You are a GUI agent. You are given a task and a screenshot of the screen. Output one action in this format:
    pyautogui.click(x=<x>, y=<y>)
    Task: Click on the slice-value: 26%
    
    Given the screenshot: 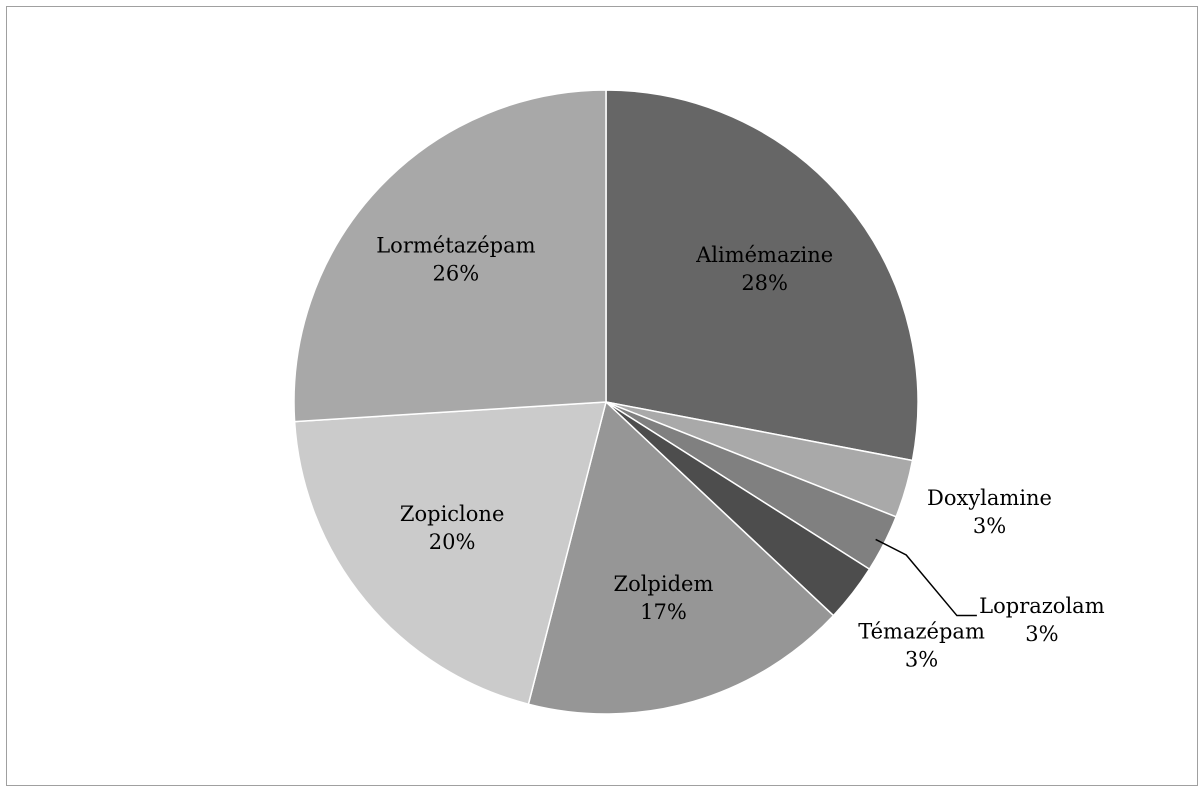 What is the action you would take?
    pyautogui.click(x=456, y=274)
    